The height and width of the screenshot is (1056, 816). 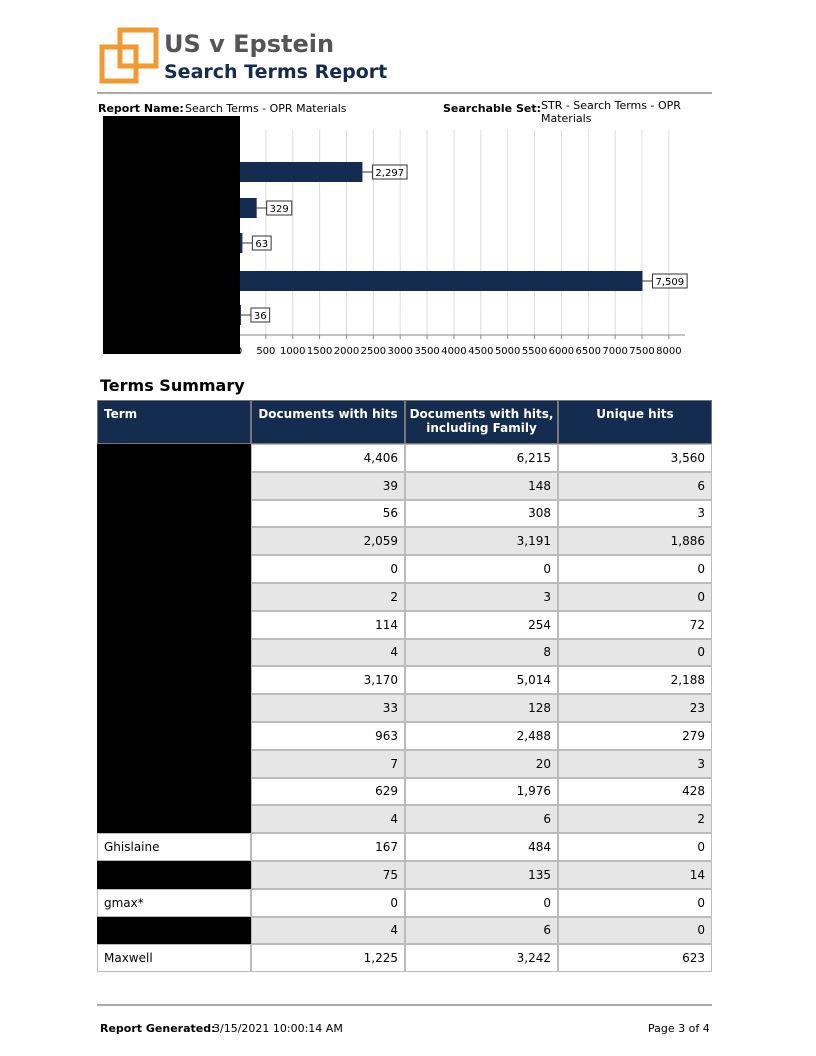 What do you see at coordinates (669, 282) in the screenshot?
I see `data-label: 7,509` at bounding box center [669, 282].